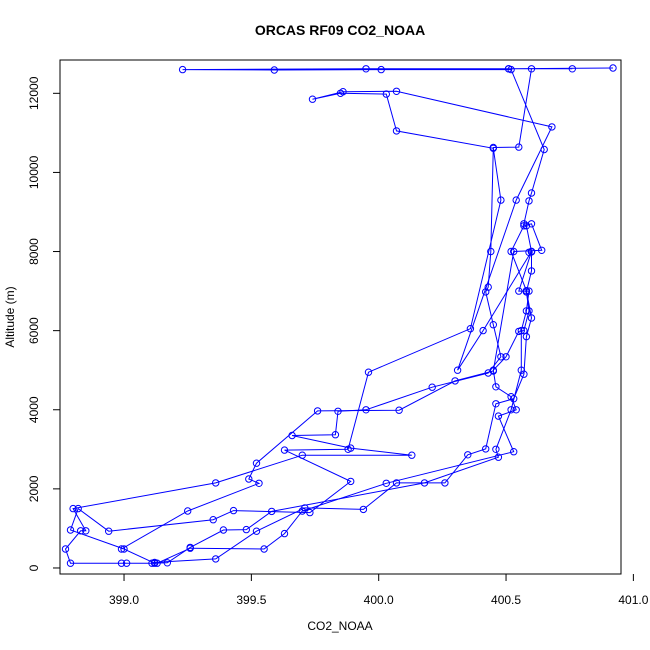 This screenshot has width=650, height=650. What do you see at coordinates (339, 626) in the screenshot?
I see `x-axis-label: CO2_NOAA` at bounding box center [339, 626].